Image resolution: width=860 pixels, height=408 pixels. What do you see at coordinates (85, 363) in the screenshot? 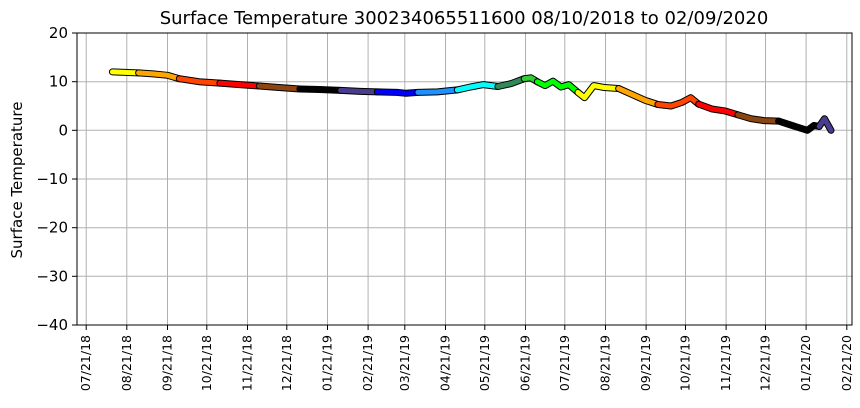
I see `x-tick-label: 07/21/18` at bounding box center [85, 363].